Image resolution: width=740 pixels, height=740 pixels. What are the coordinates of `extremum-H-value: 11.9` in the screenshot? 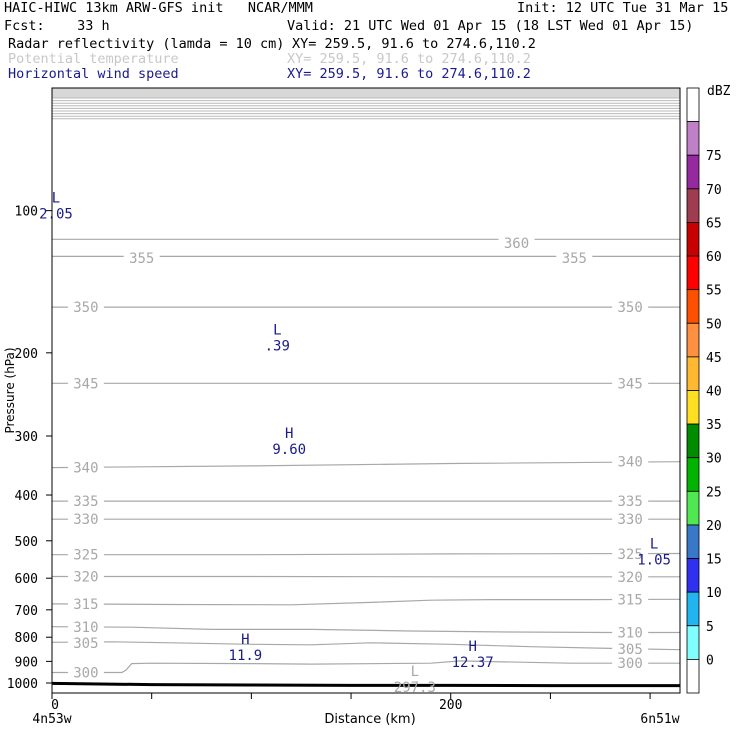 It's located at (246, 656).